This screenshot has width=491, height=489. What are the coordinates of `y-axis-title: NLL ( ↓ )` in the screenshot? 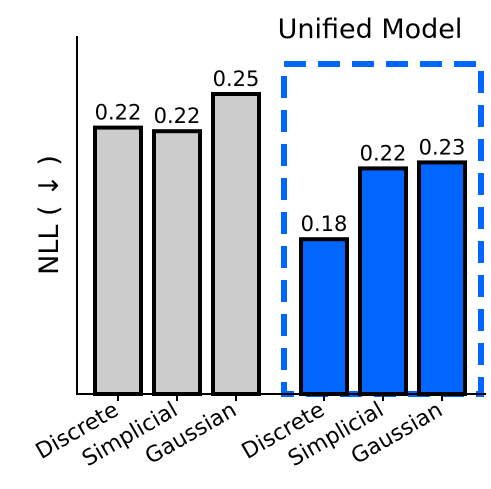 It's located at (49, 215).